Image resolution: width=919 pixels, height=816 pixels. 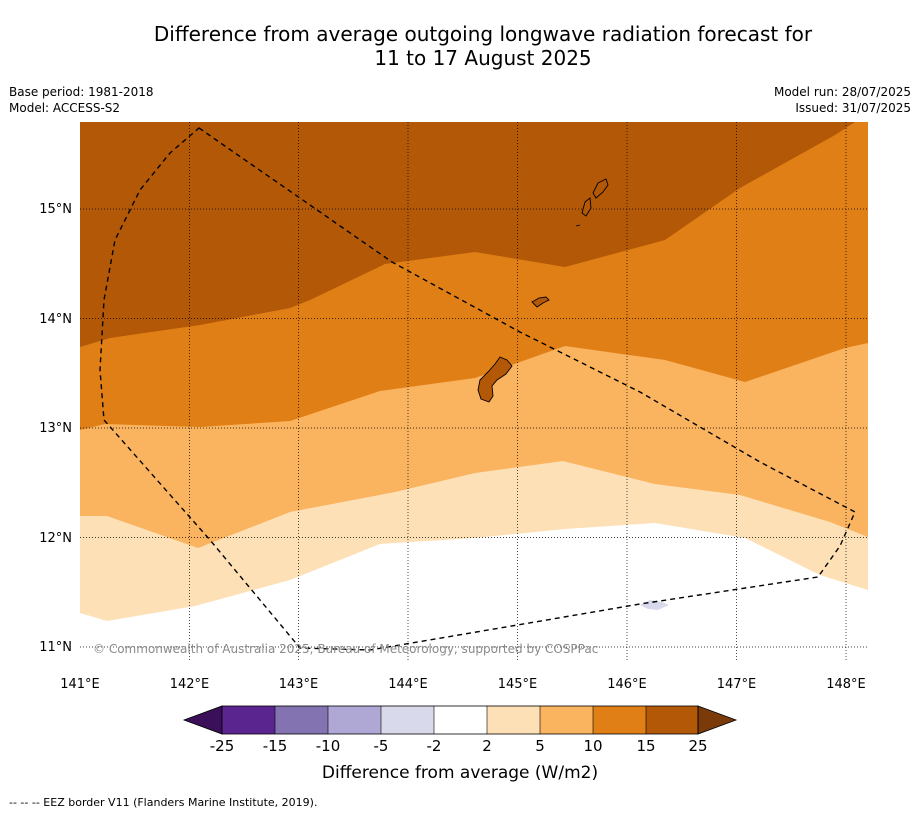 I want to click on lat-label-15N: 15°N, so click(x=55, y=209).